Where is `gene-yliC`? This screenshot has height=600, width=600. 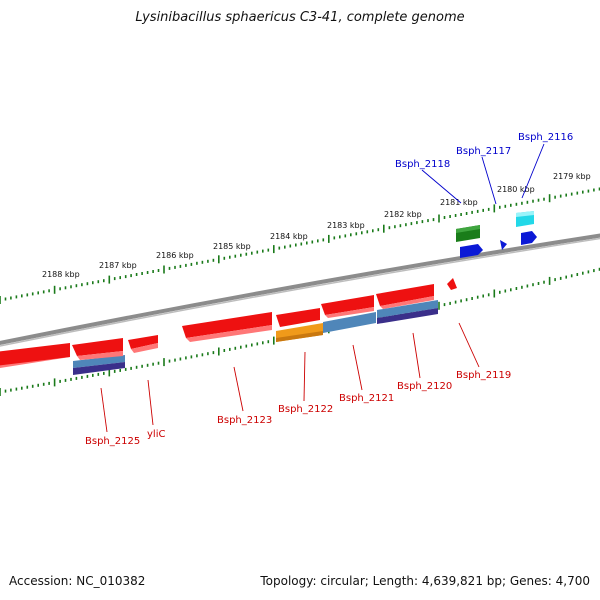 gene-yliC is located at coordinates (143, 344).